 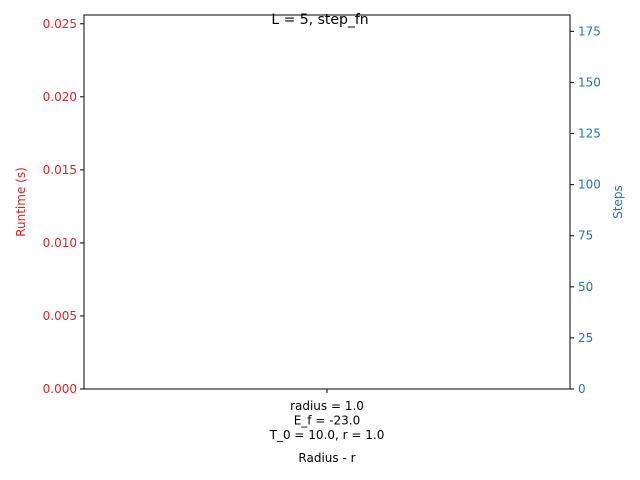 I want to click on left-tick-label: 0.000, so click(x=60, y=389).